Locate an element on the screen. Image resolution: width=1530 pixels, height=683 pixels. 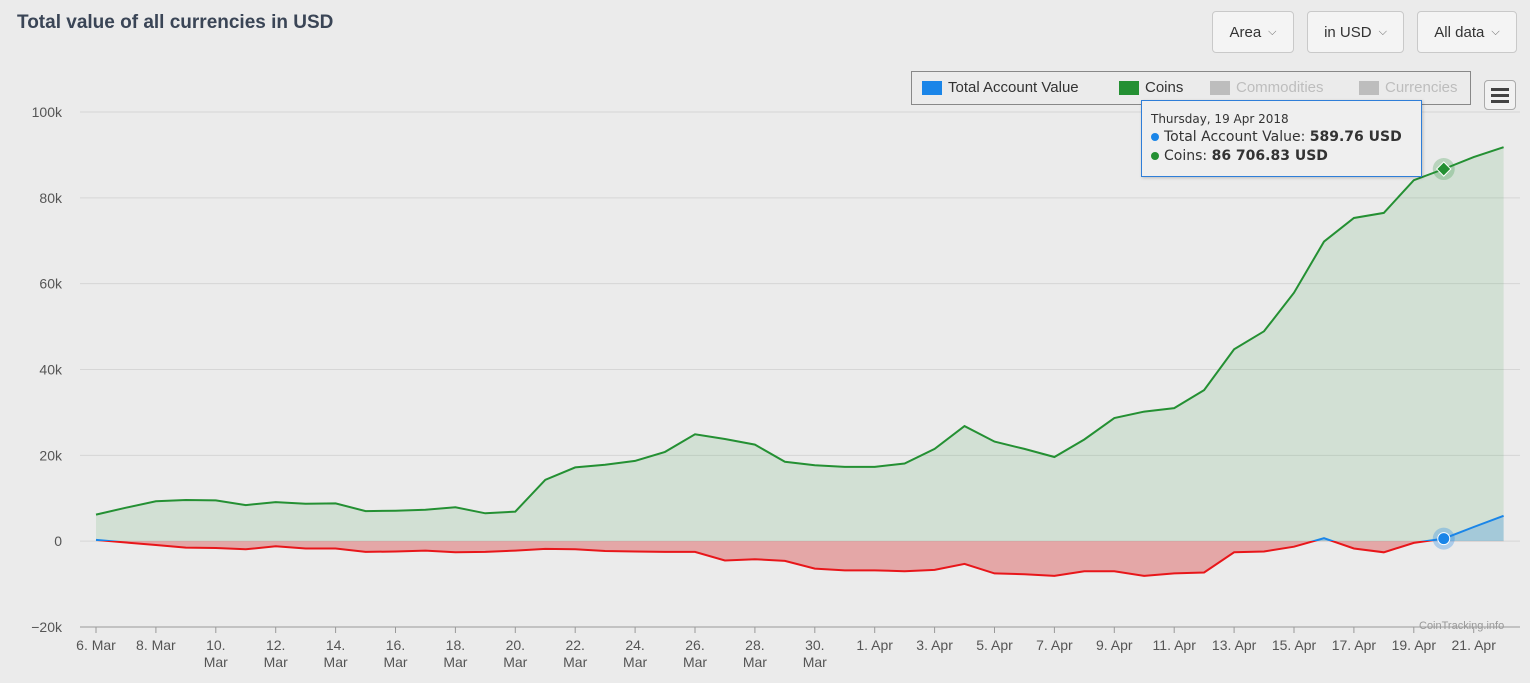
x-tick-label: 12. Mar is located at coordinates (276, 653).